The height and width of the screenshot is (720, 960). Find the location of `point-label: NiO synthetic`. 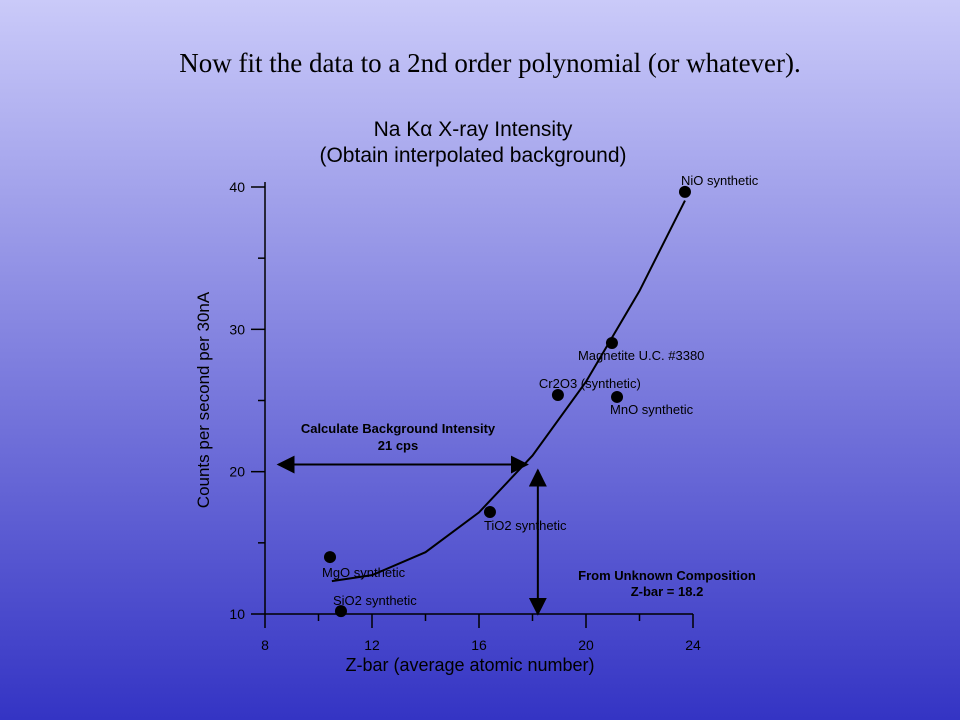

point-label: NiO synthetic is located at coordinates (720, 180).